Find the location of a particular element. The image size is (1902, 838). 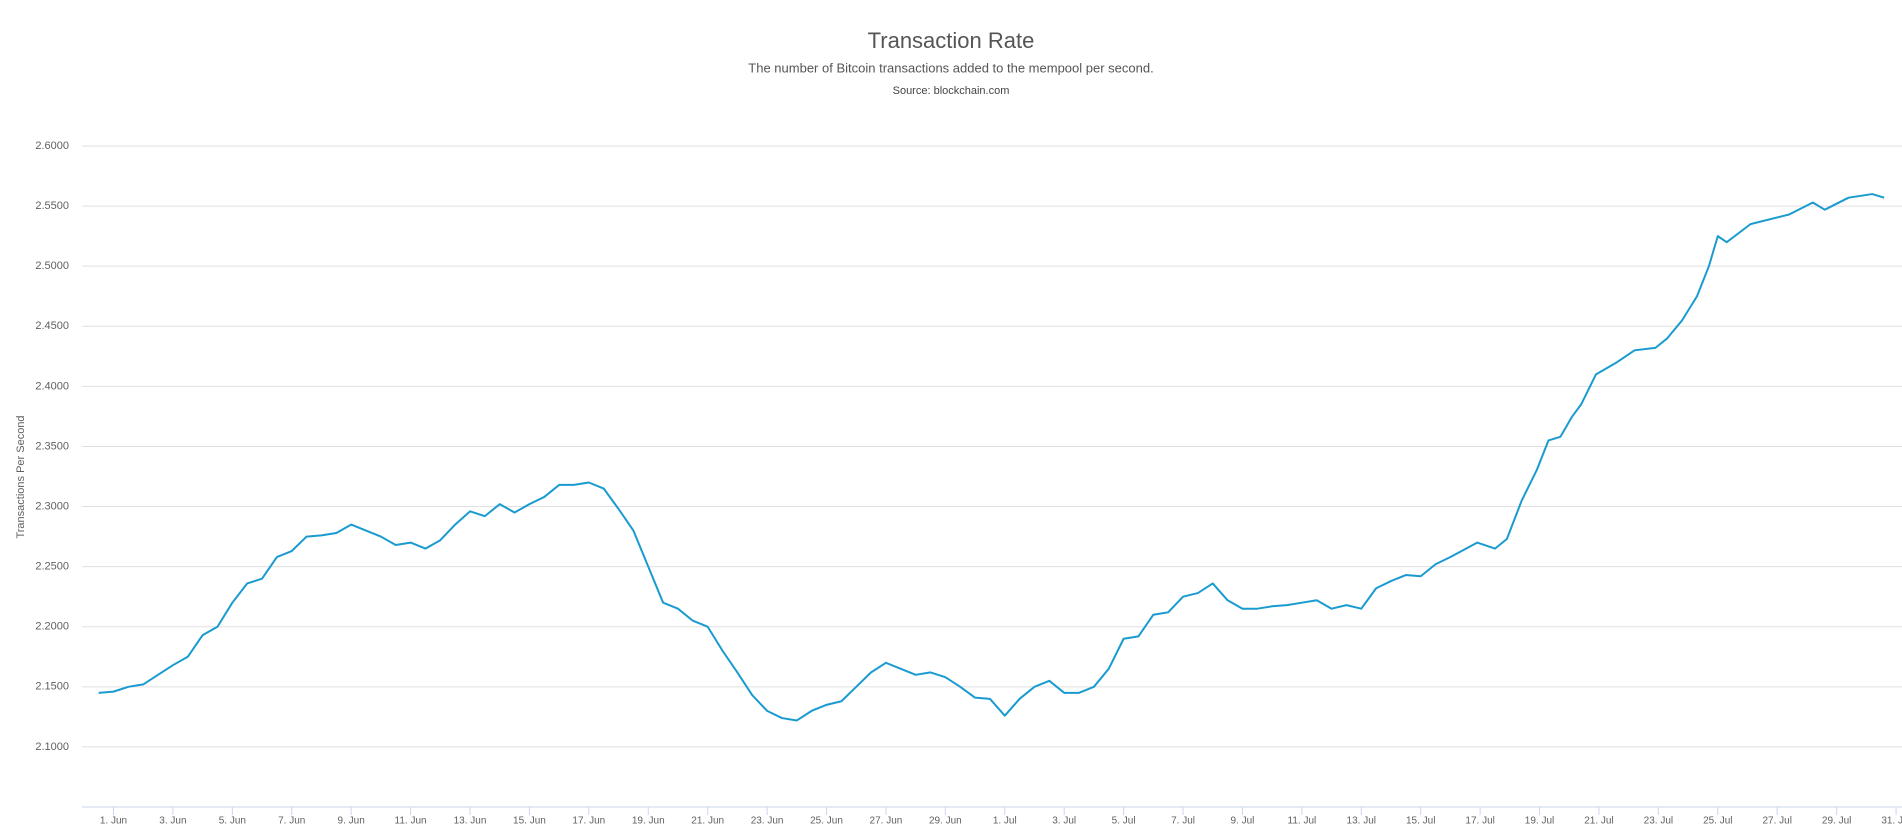

x-tick-label: 11. Jun is located at coordinates (411, 821).